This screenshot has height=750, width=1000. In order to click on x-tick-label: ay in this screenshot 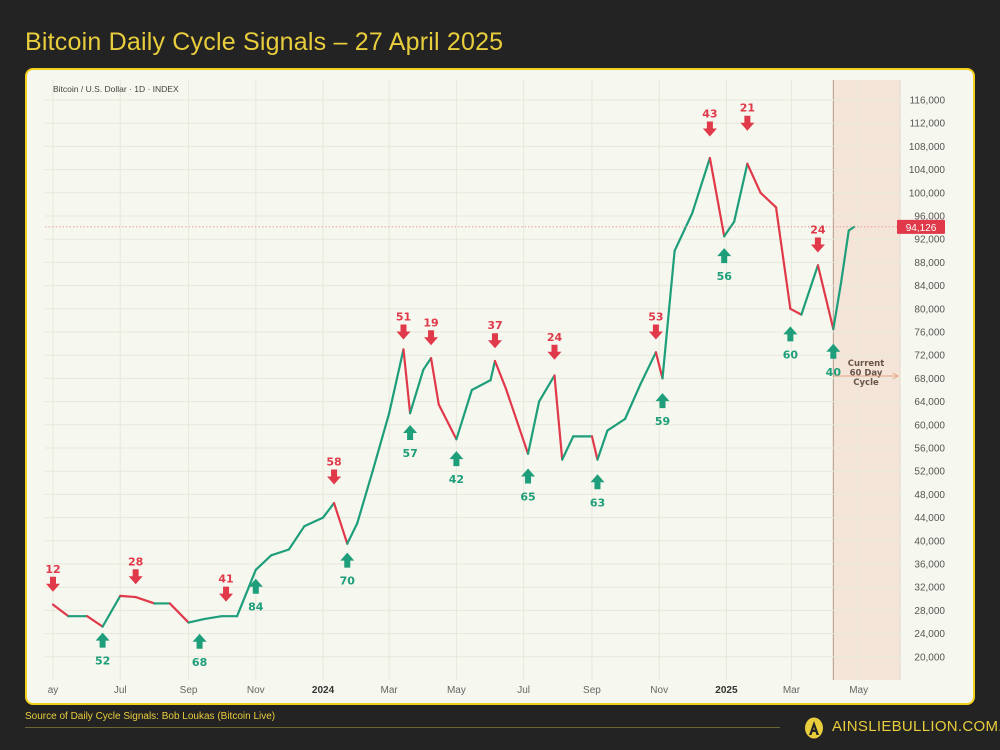, I will do `click(53, 690)`.